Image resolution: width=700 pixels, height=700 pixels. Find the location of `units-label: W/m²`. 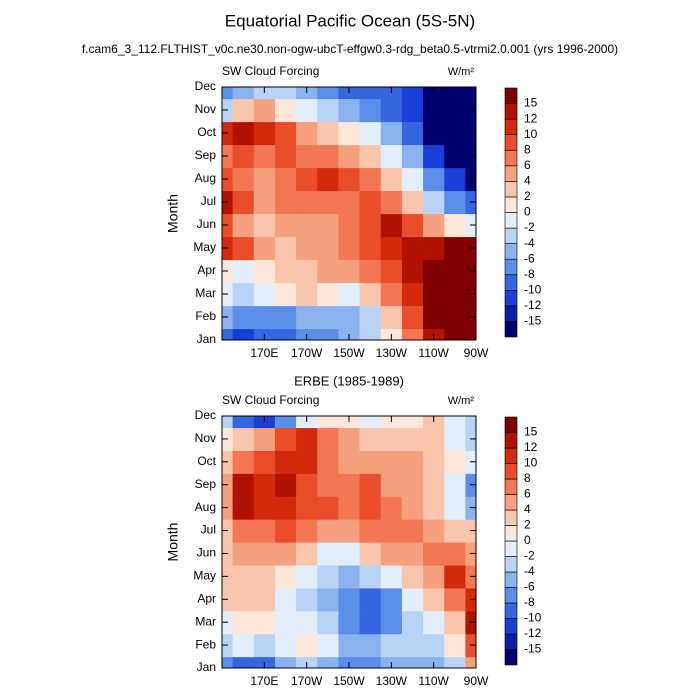

units-label: W/m² is located at coordinates (461, 72).